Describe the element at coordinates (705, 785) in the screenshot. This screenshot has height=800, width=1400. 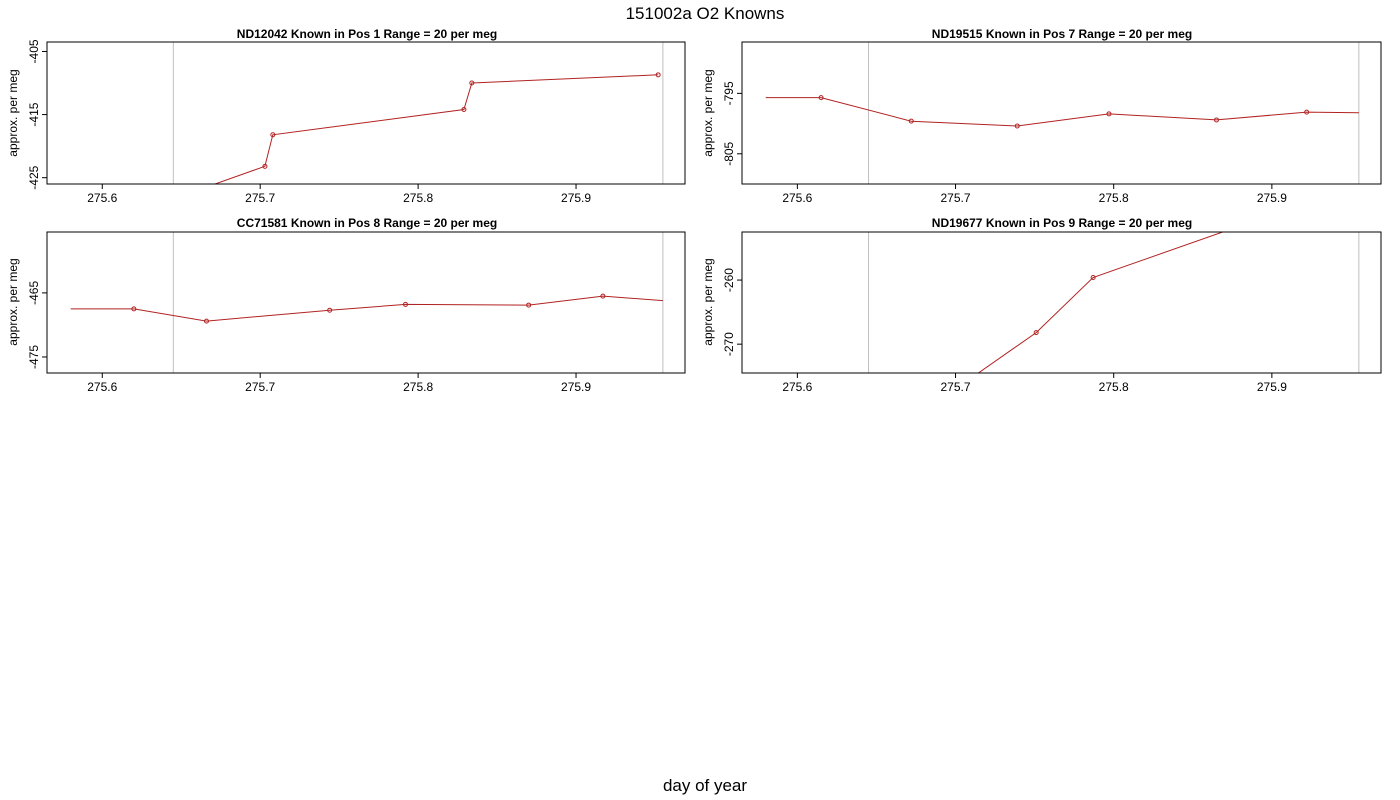
I see `x-axis-label: day of year` at that location.